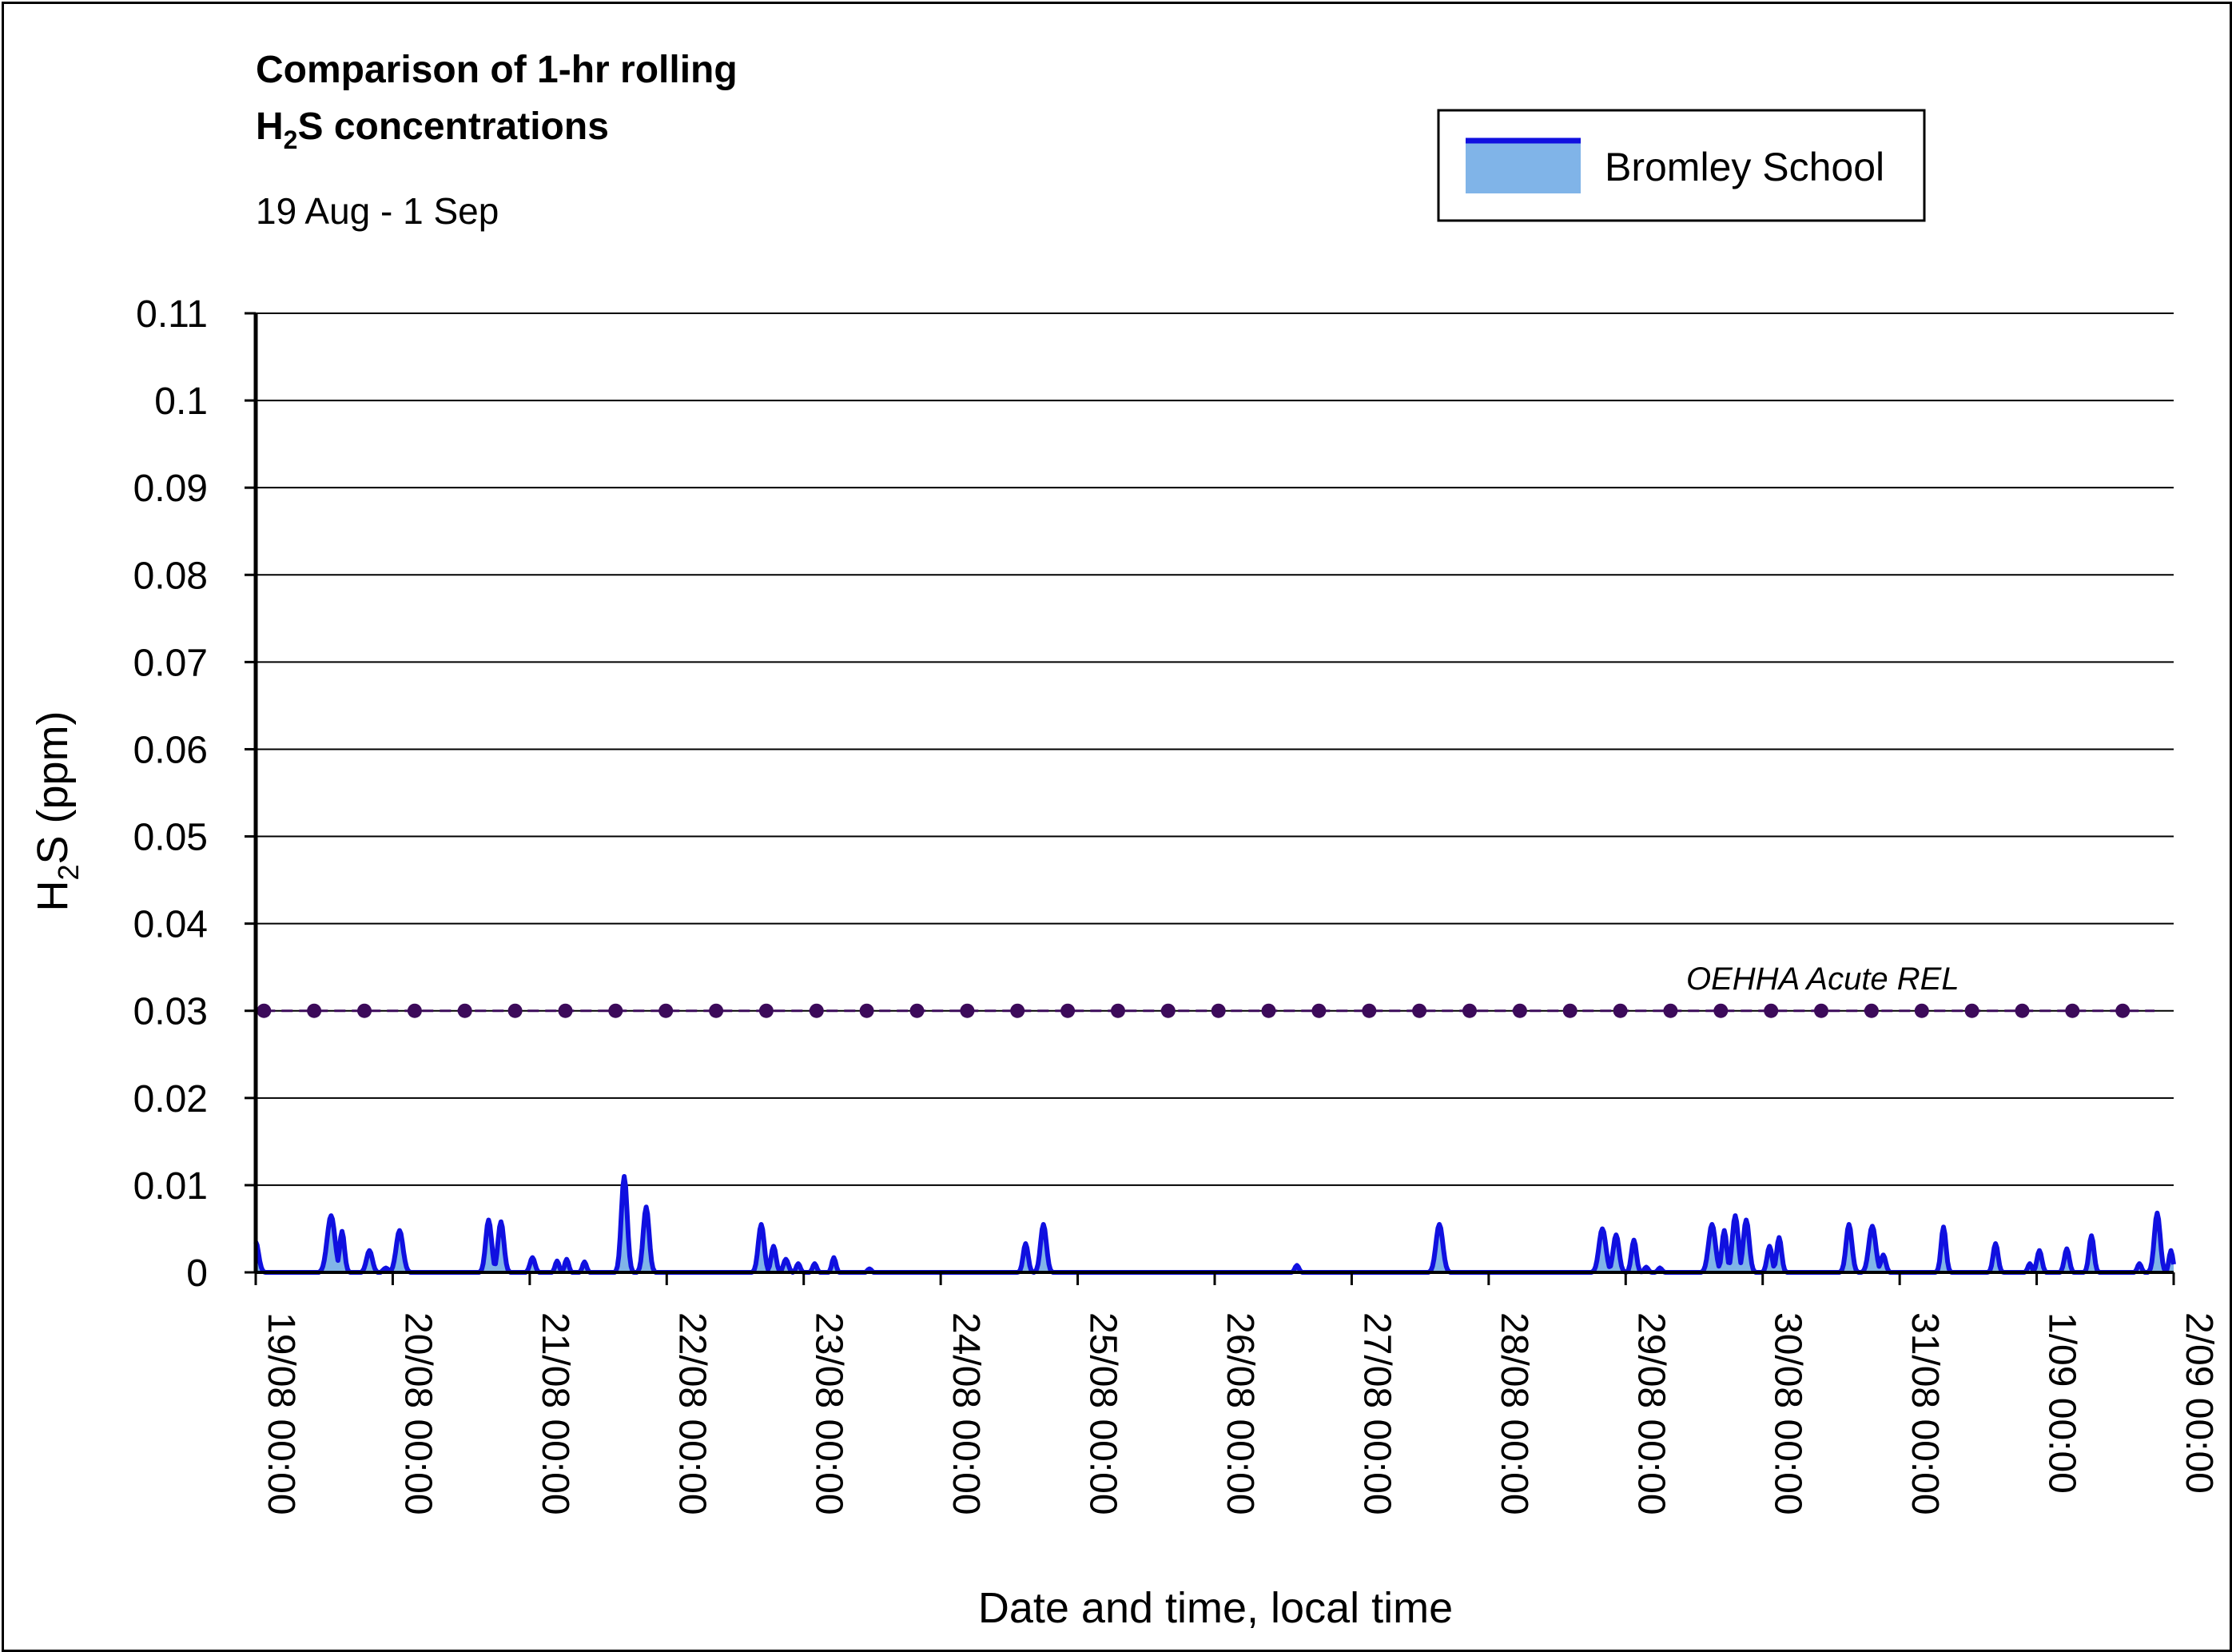 This screenshot has height=1652, width=2232. I want to click on legend: Bromley School, so click(1681, 165).